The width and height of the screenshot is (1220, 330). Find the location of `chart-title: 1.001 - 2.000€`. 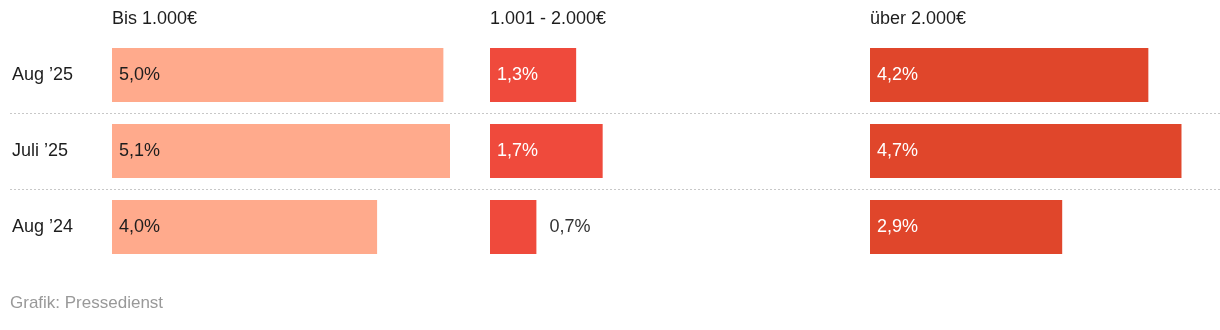

chart-title: 1.001 - 2.000€ is located at coordinates (548, 18).